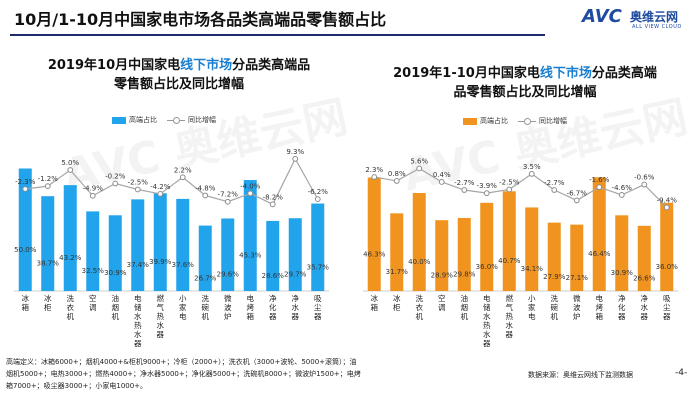 Image resolution: width=700 pixels, height=402 pixels. What do you see at coordinates (179, 75) in the screenshot?
I see `left-chart-title: 2019年10月中国家电线下市场分品类高端品 零售额占比及同比增幅` at bounding box center [179, 75].